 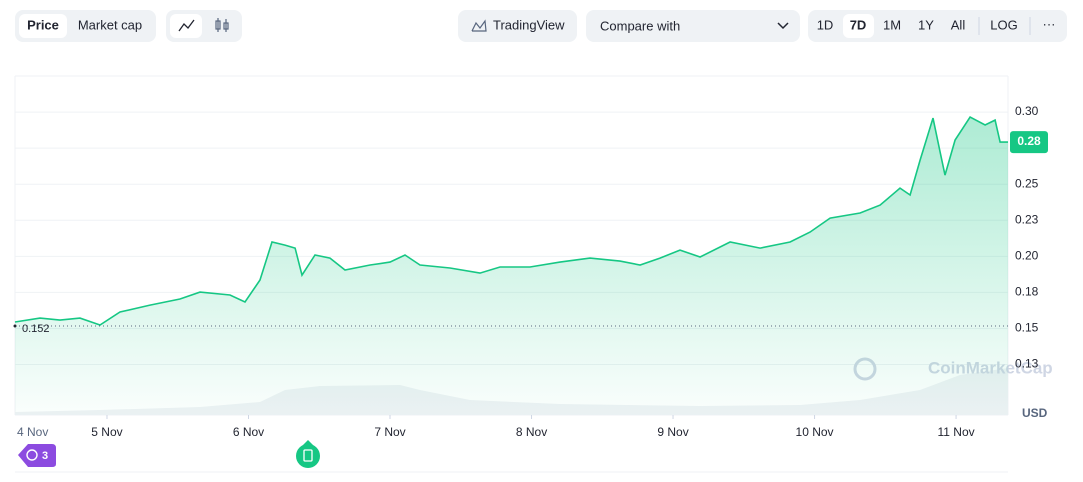 I want to click on current-price-tag, so click(x=1029, y=142).